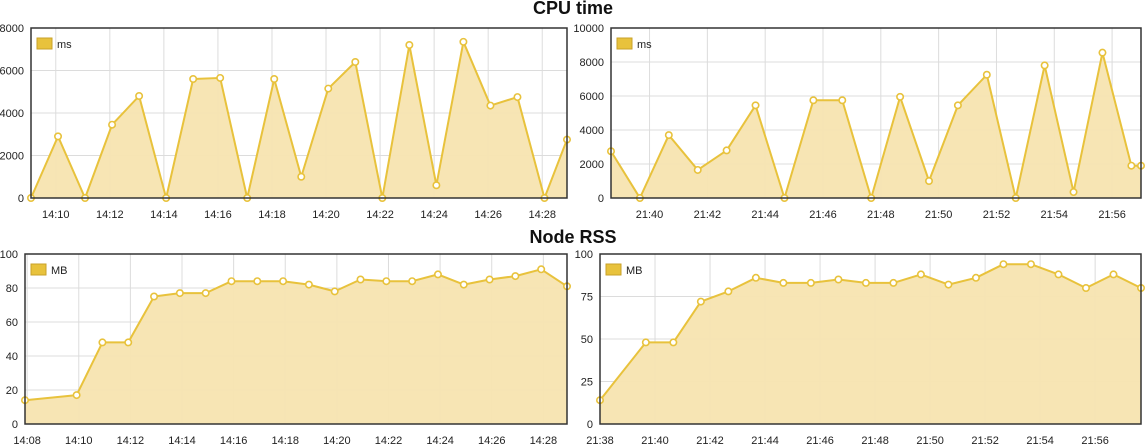  Describe the element at coordinates (542, 215) in the screenshot. I see `x-tick-label: 14:28` at that location.